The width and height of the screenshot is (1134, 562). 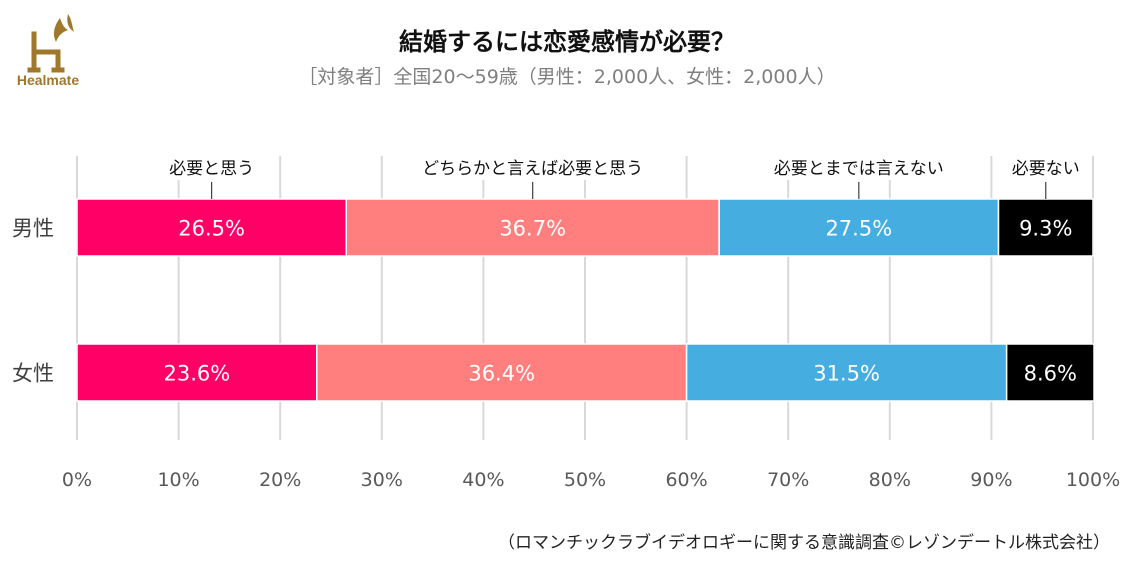 I want to click on x-tick-label: 80%, so click(x=890, y=480).